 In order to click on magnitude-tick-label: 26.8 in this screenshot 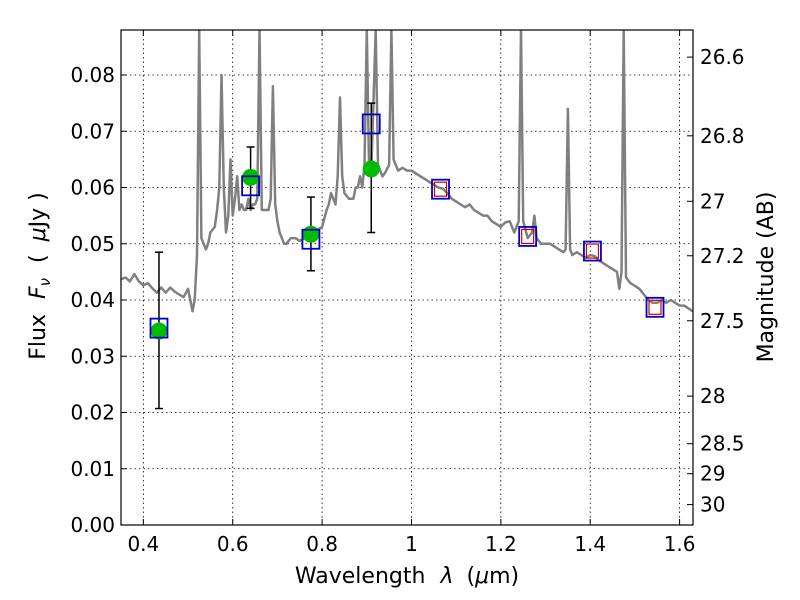, I will do `click(722, 136)`.